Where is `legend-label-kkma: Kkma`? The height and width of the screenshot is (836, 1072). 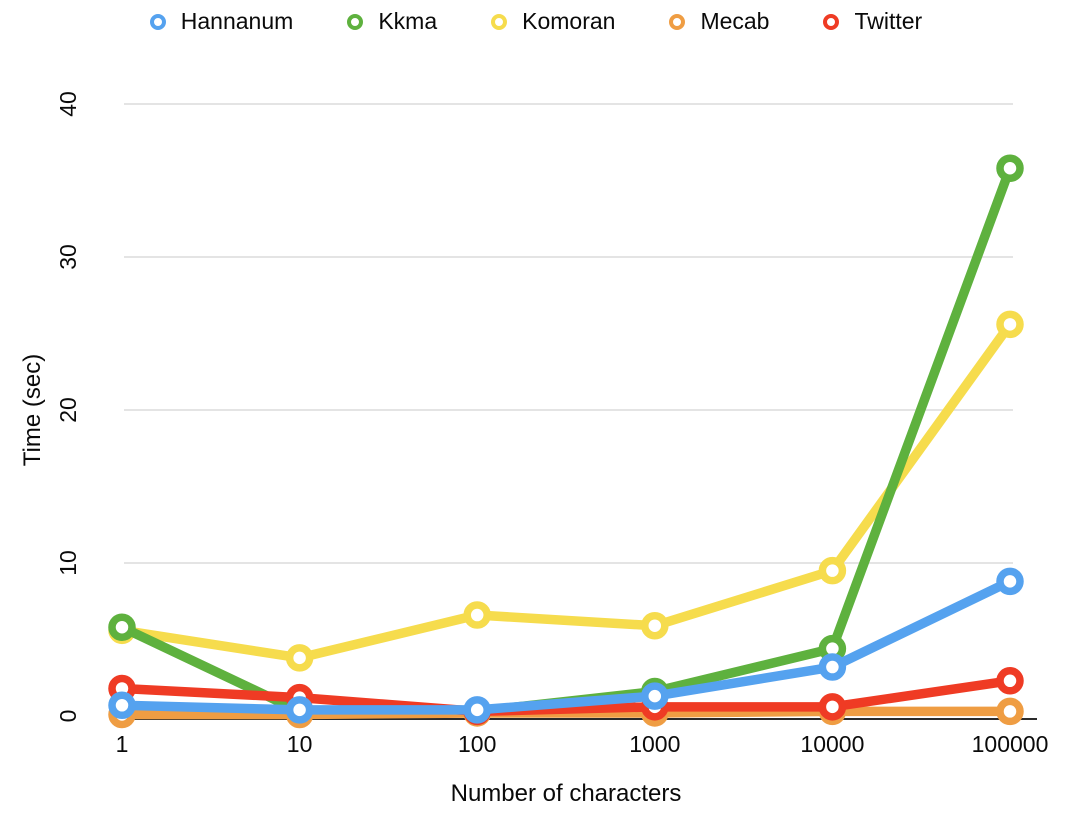 legend-label-kkma: Kkma is located at coordinates (408, 21).